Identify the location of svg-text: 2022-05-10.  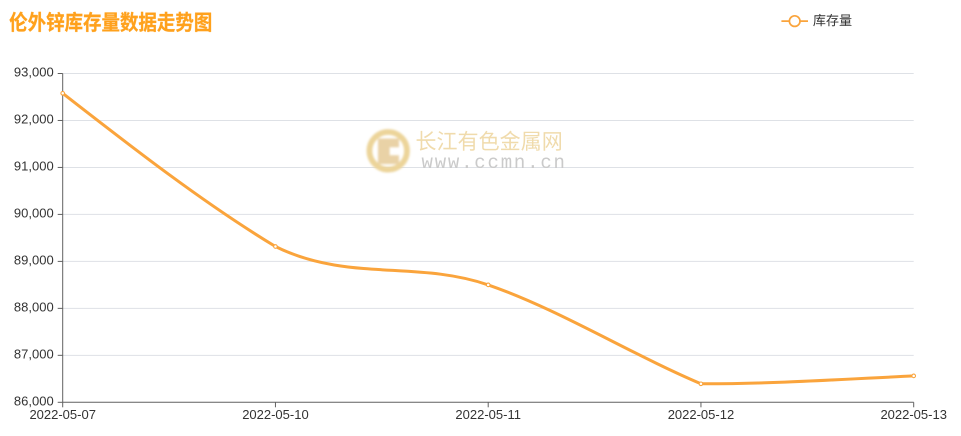
(275, 414).